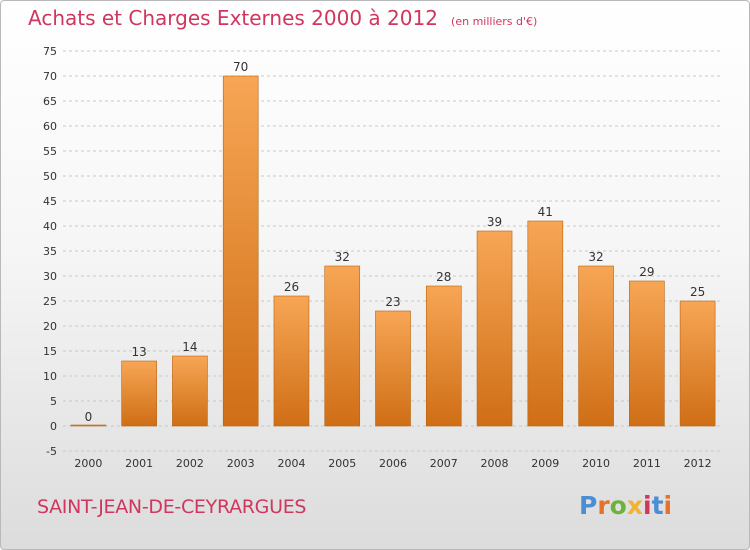  Describe the element at coordinates (190, 391) in the screenshot. I see `bar-2002` at that location.